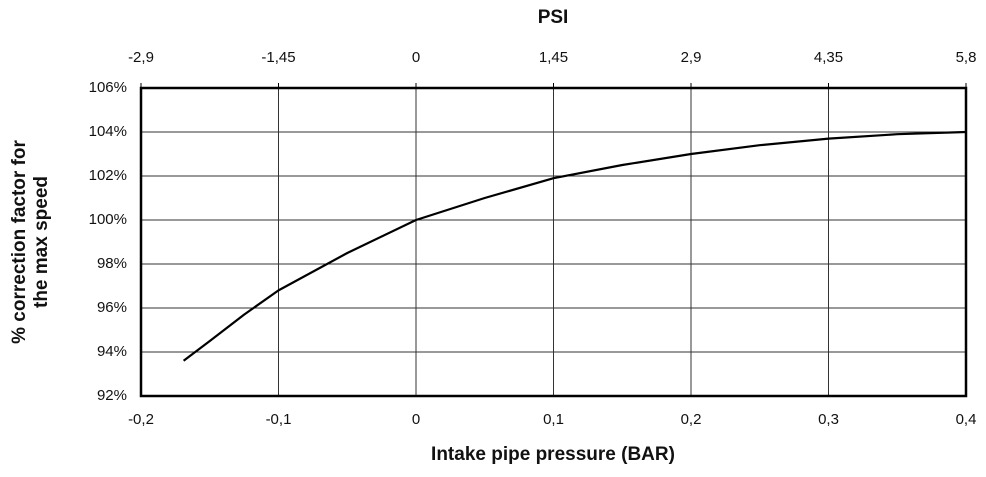 The width and height of the screenshot is (986, 477). Describe the element at coordinates (691, 419) in the screenshot. I see `x-tick-label: 0,2` at that location.